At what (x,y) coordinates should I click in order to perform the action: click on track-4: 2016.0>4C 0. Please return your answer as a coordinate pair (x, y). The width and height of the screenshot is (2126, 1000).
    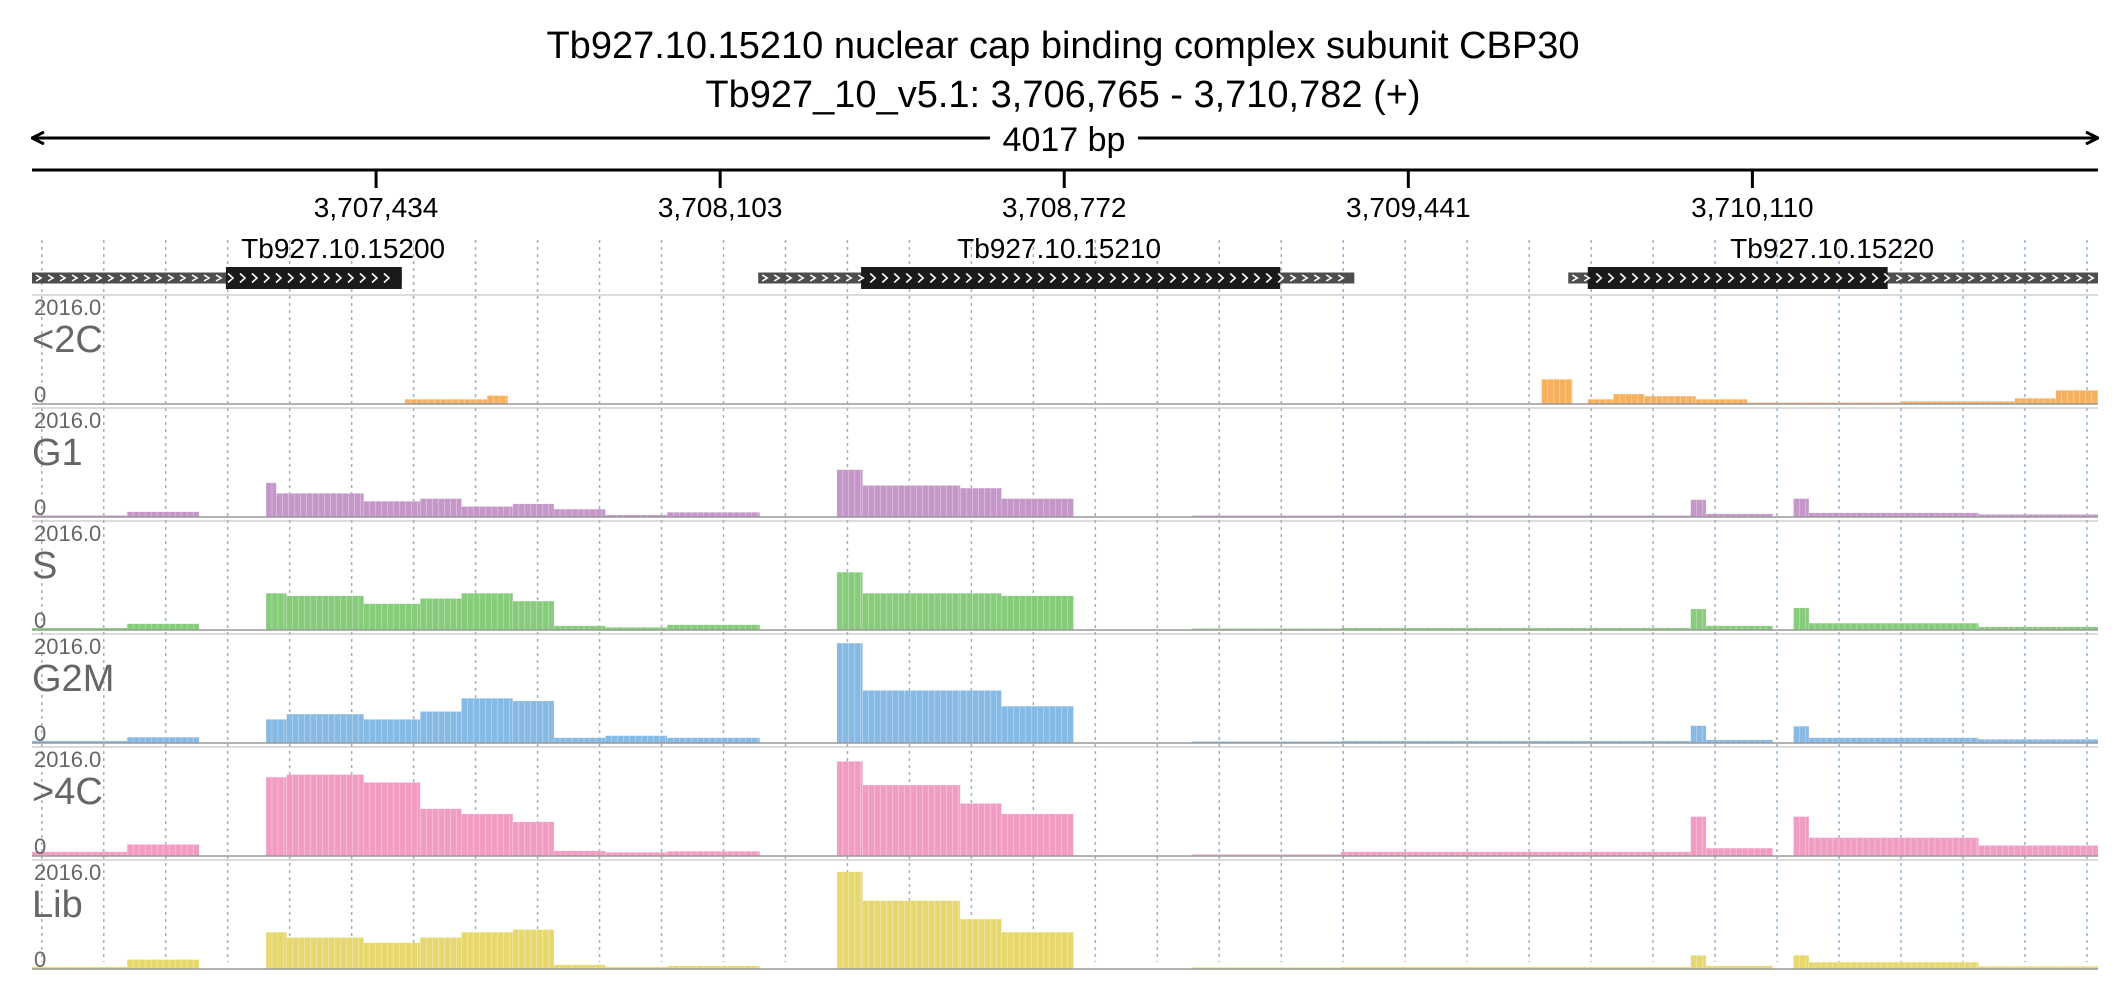
    Looking at the image, I should click on (1065, 802).